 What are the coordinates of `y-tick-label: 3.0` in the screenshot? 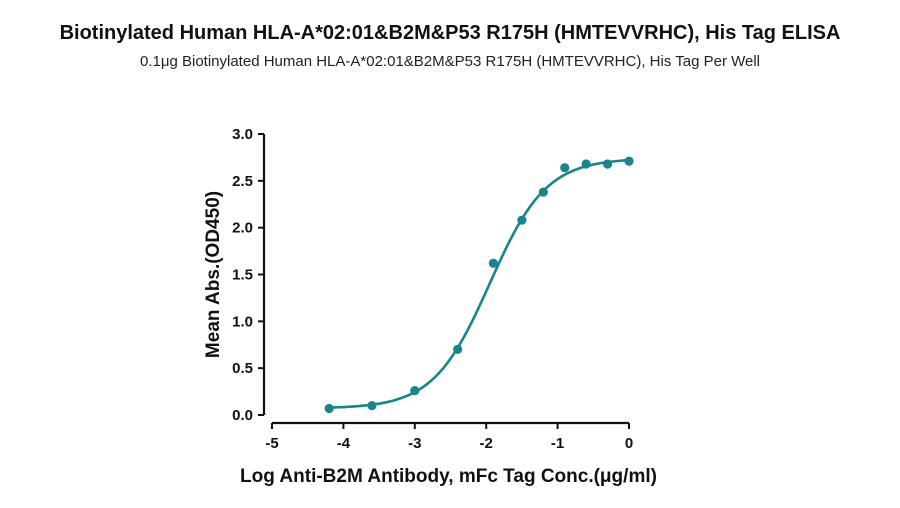 It's located at (242, 134).